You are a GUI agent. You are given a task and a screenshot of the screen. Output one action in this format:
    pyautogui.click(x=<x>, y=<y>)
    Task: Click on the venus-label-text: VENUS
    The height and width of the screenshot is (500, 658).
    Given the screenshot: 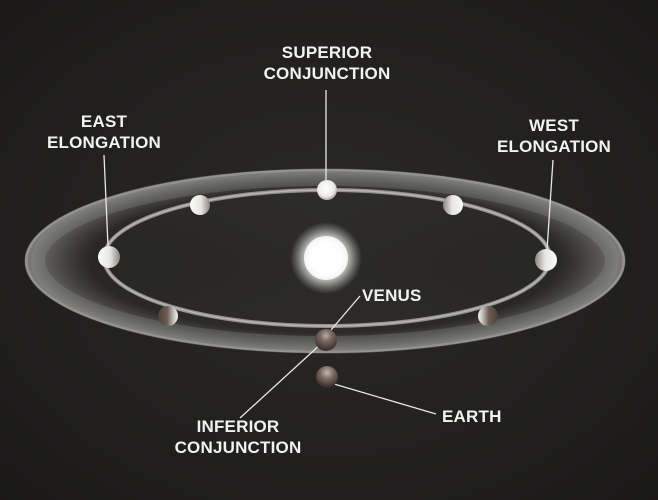 What is the action you would take?
    pyautogui.click(x=392, y=295)
    